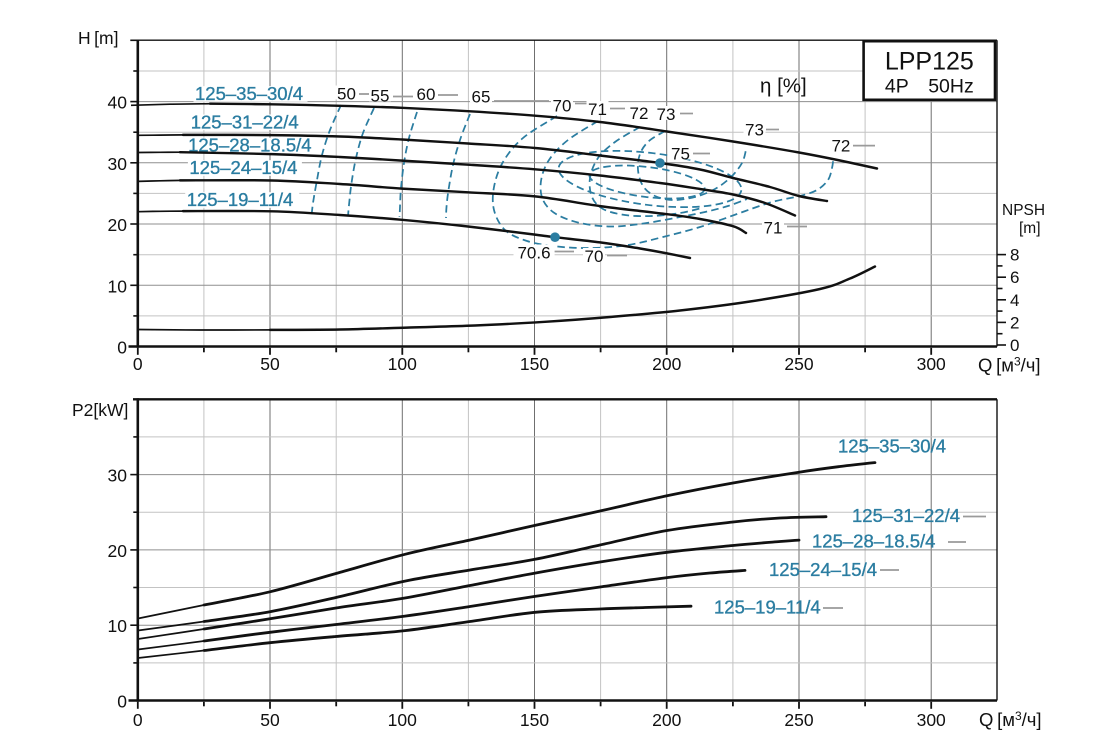 This screenshot has width=1117, height=755. What do you see at coordinates (929, 62) in the screenshot?
I see `svg-text: LPP125` at bounding box center [929, 62].